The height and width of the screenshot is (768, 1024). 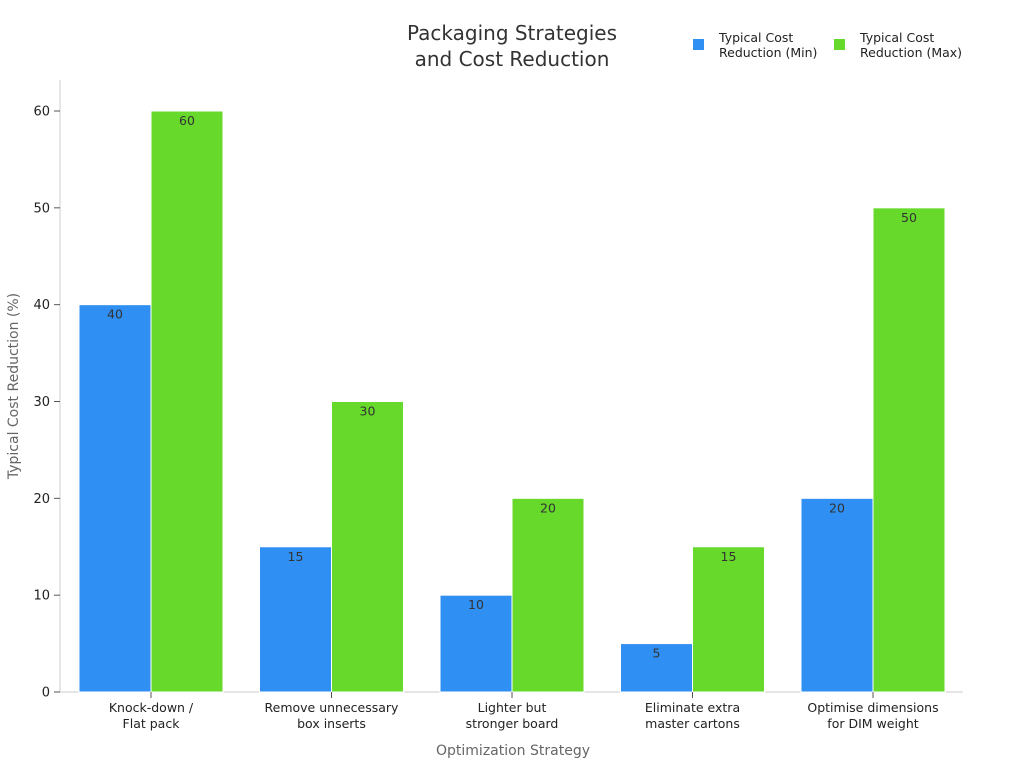 What do you see at coordinates (512, 59) in the screenshot?
I see `chart-title-line-2: and Cost Reduction` at bounding box center [512, 59].